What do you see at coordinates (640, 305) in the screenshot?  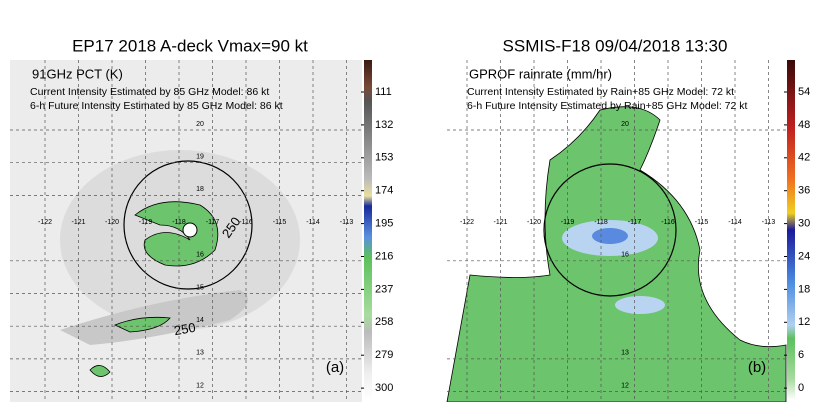 I see `heavy-rain` at bounding box center [640, 305].